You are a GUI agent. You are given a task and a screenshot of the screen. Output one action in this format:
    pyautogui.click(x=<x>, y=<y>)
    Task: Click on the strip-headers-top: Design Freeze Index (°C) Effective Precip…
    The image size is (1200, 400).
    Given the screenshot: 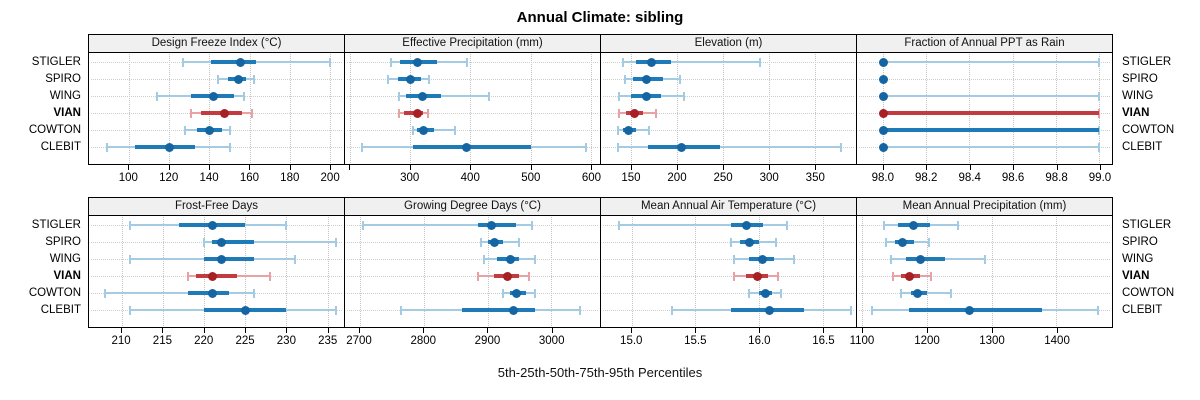 What is the action you would take?
    pyautogui.click(x=600, y=43)
    